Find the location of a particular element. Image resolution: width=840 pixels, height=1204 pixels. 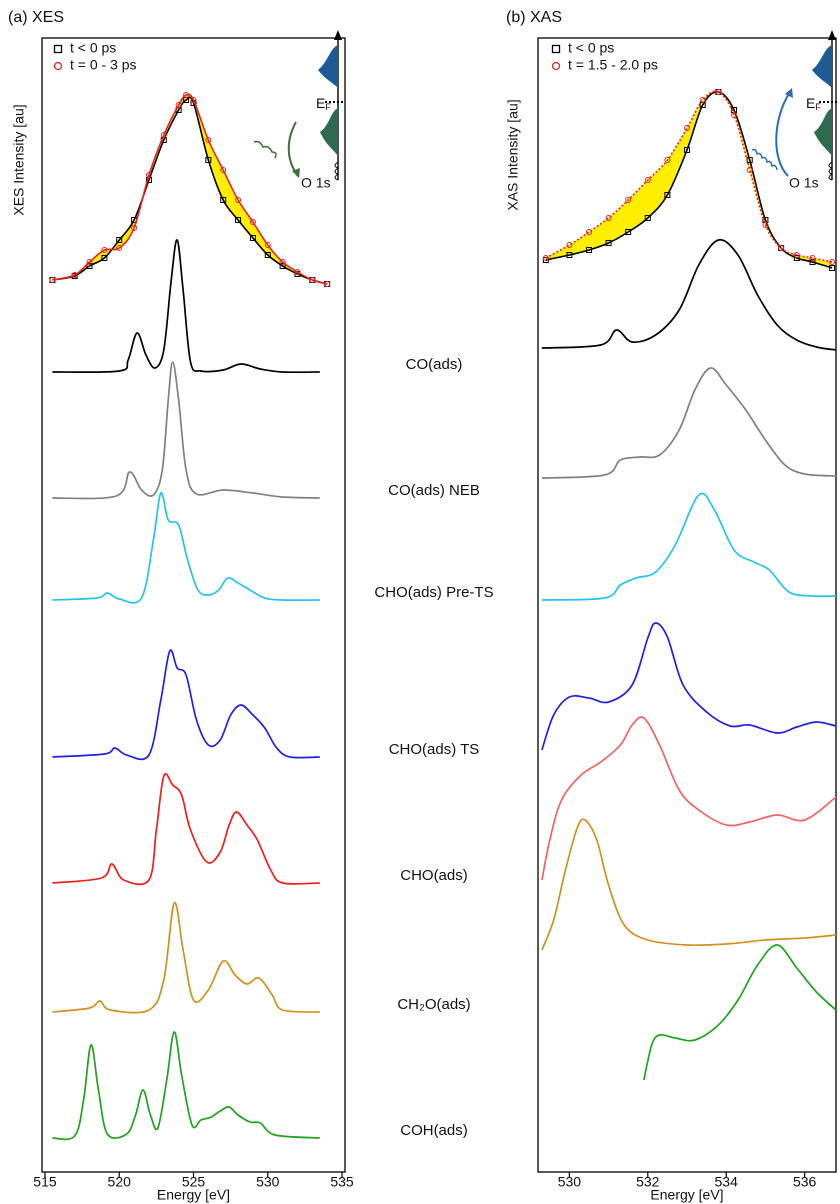

panel-title: (a) XES is located at coordinates (36, 17).